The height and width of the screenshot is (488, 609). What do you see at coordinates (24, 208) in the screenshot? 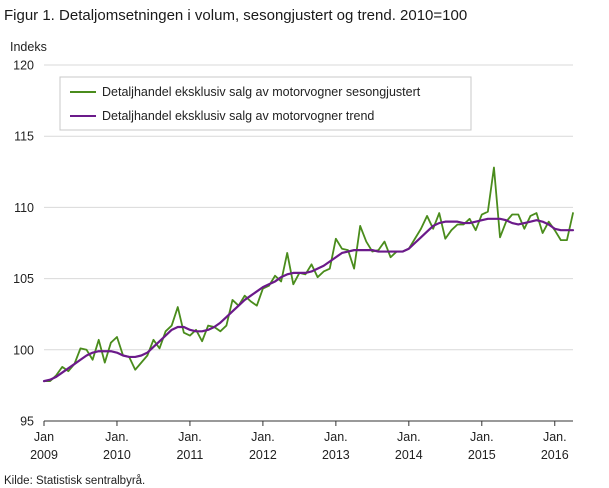
I see `y-tick-label: 110` at bounding box center [24, 208].